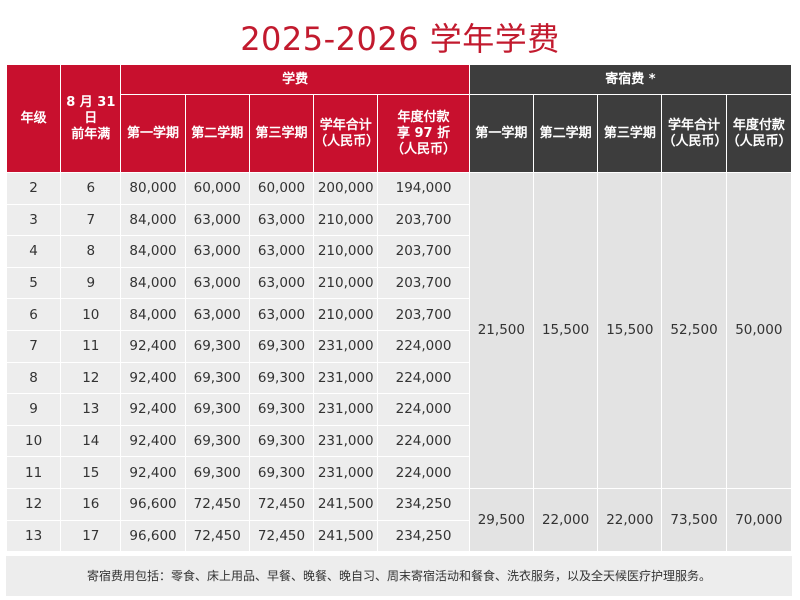  I want to click on grade-cell: 7, so click(33, 346).